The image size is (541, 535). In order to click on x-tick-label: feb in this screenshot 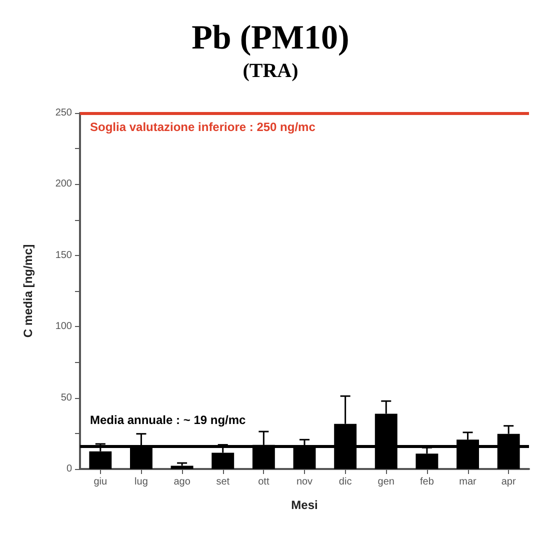, I will do `click(427, 482)`.